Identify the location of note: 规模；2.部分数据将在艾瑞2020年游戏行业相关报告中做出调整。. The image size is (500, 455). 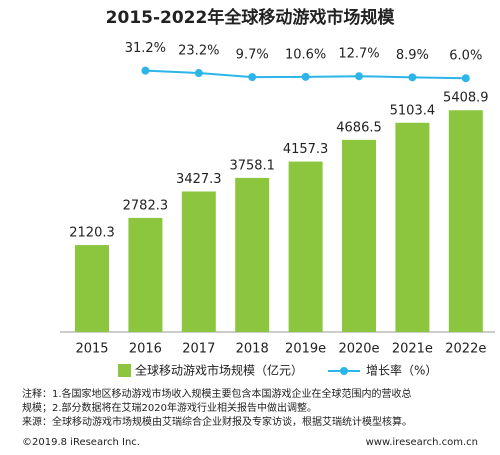
(169, 407).